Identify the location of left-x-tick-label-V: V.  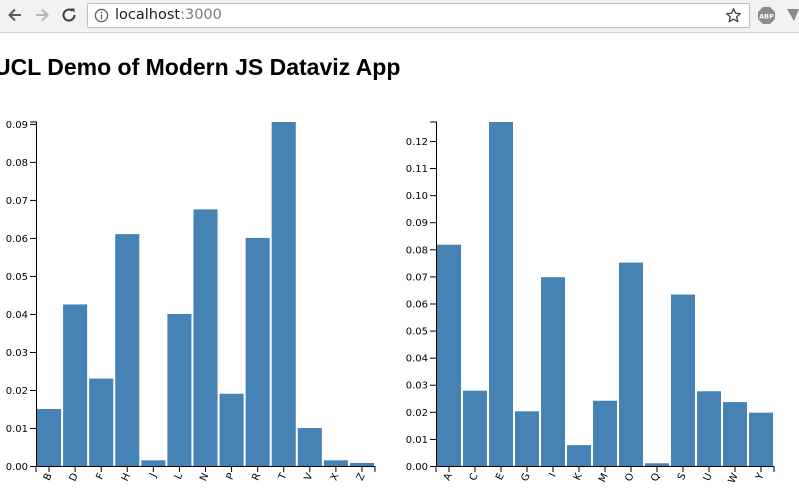
(309, 476).